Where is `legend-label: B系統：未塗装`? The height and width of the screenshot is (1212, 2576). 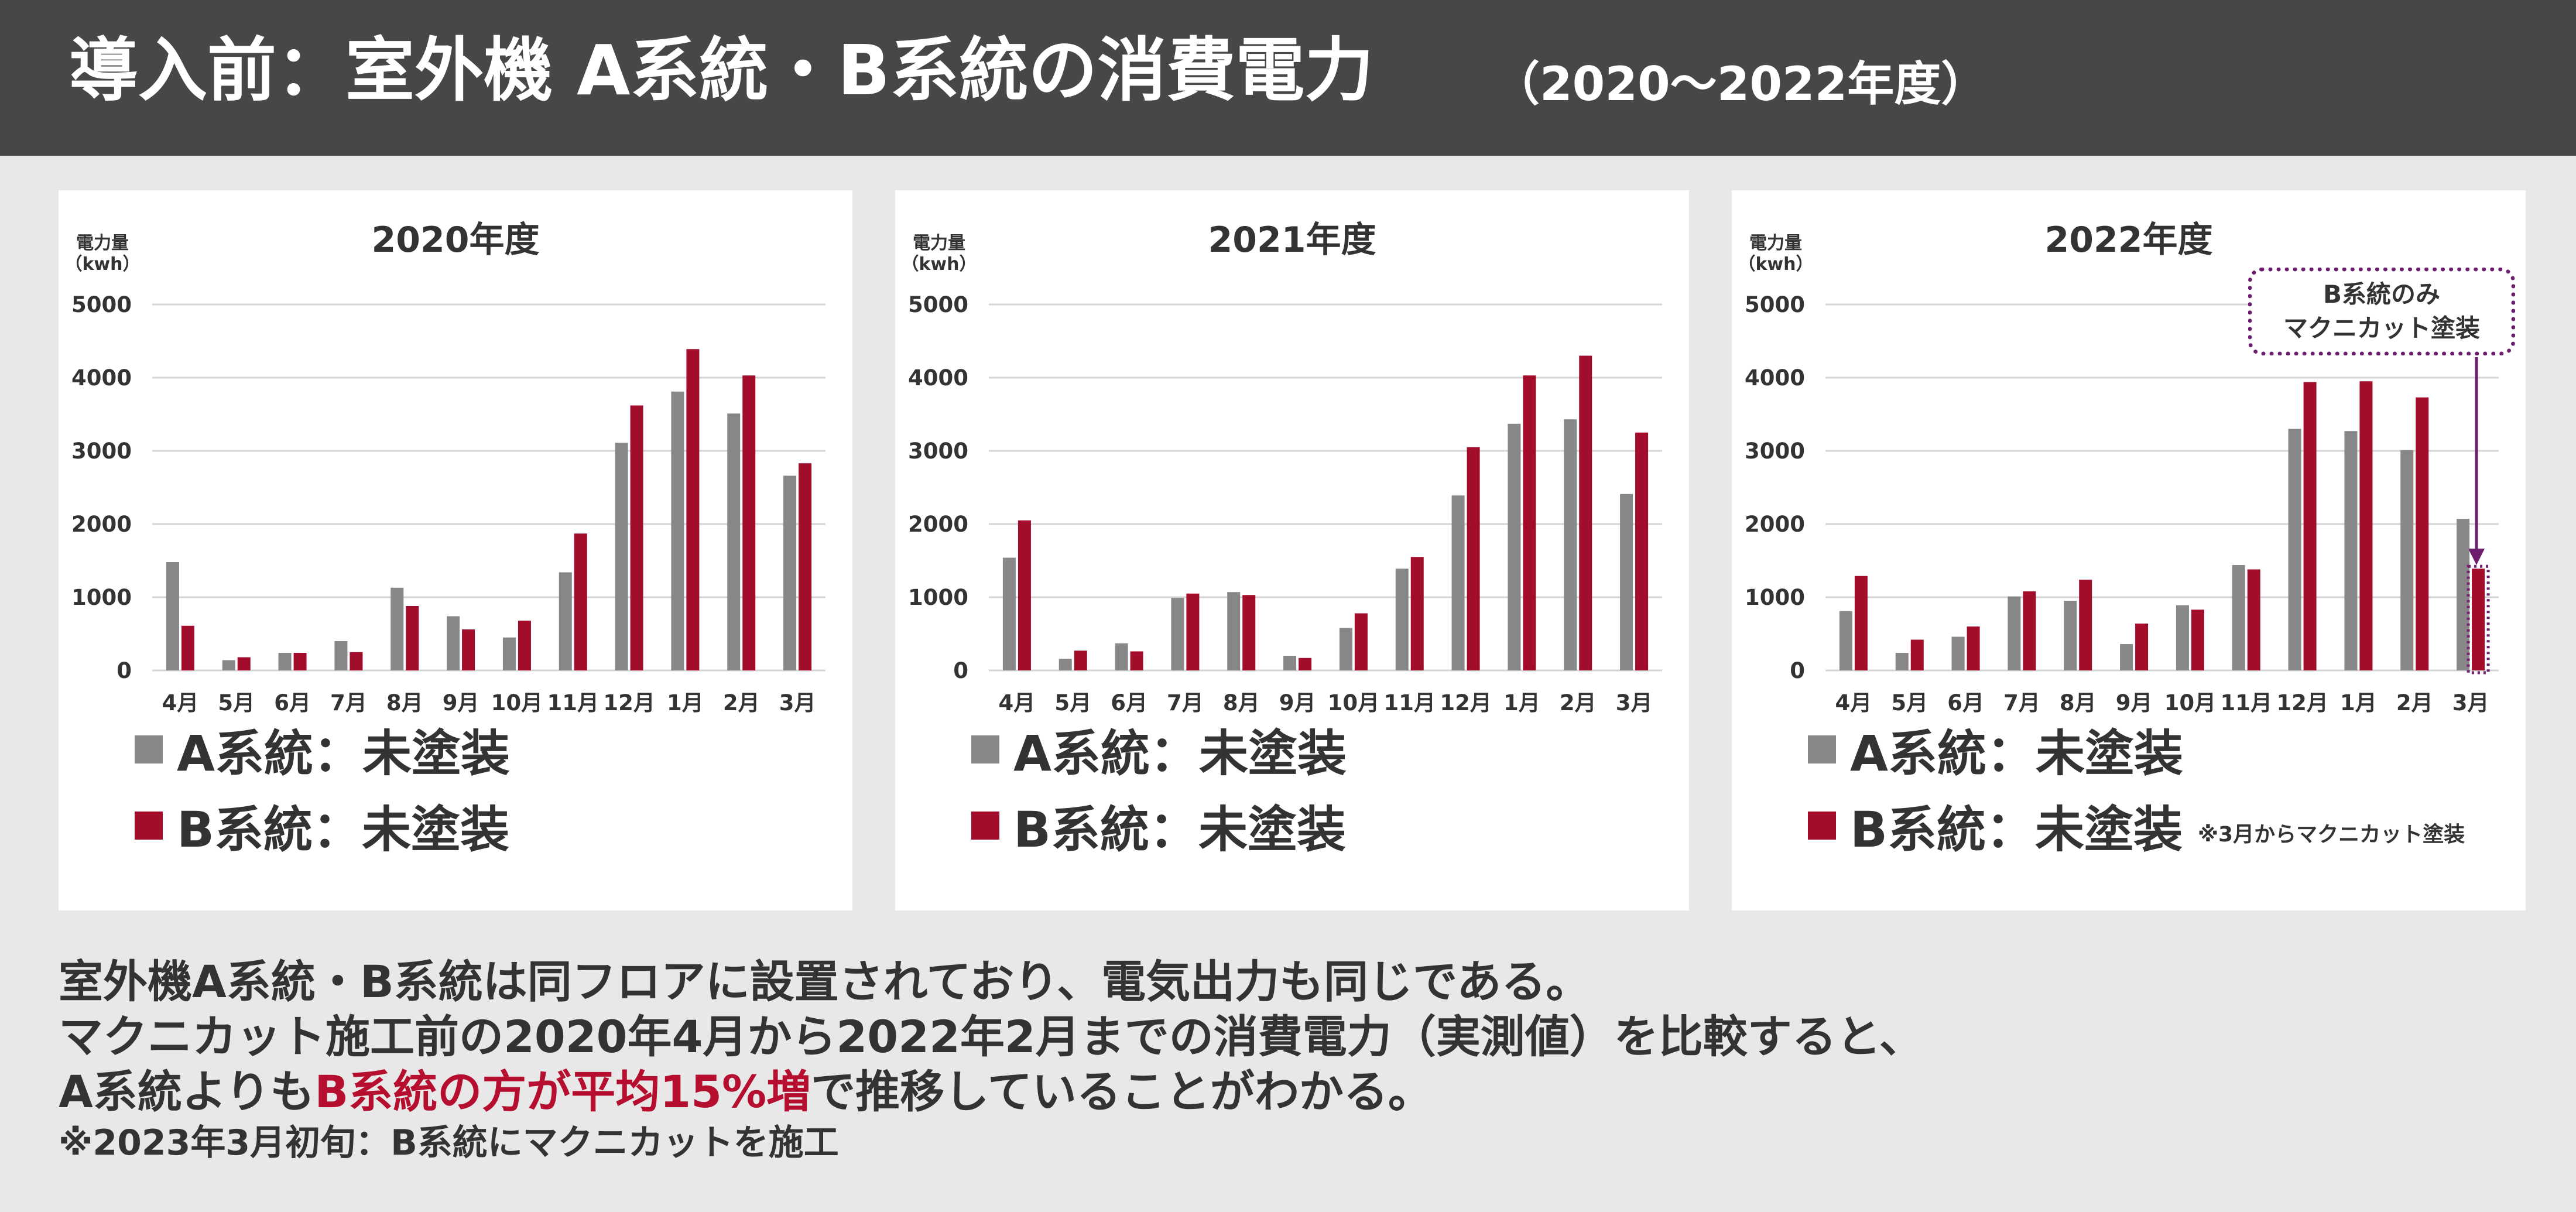 legend-label: B系統：未塗装 is located at coordinates (343, 829).